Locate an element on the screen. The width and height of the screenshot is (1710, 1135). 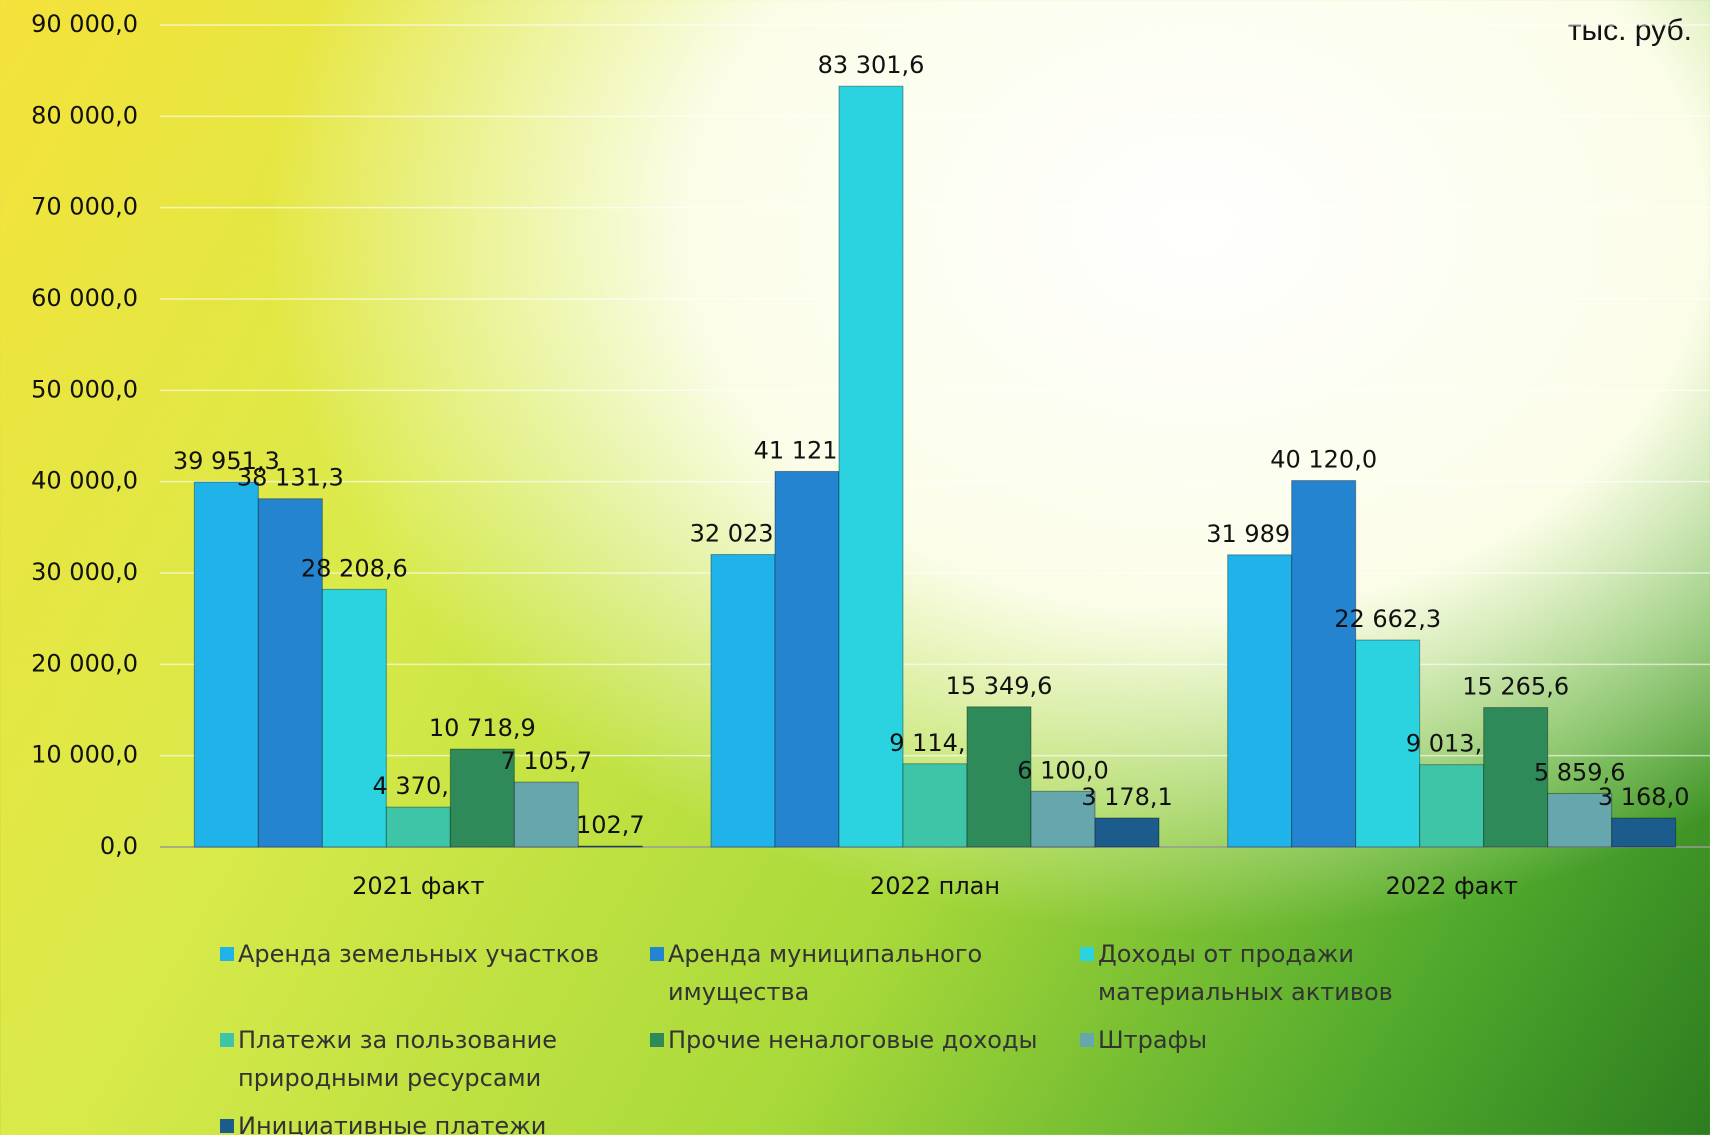
value-label: 4 370,0 is located at coordinates (419, 786).